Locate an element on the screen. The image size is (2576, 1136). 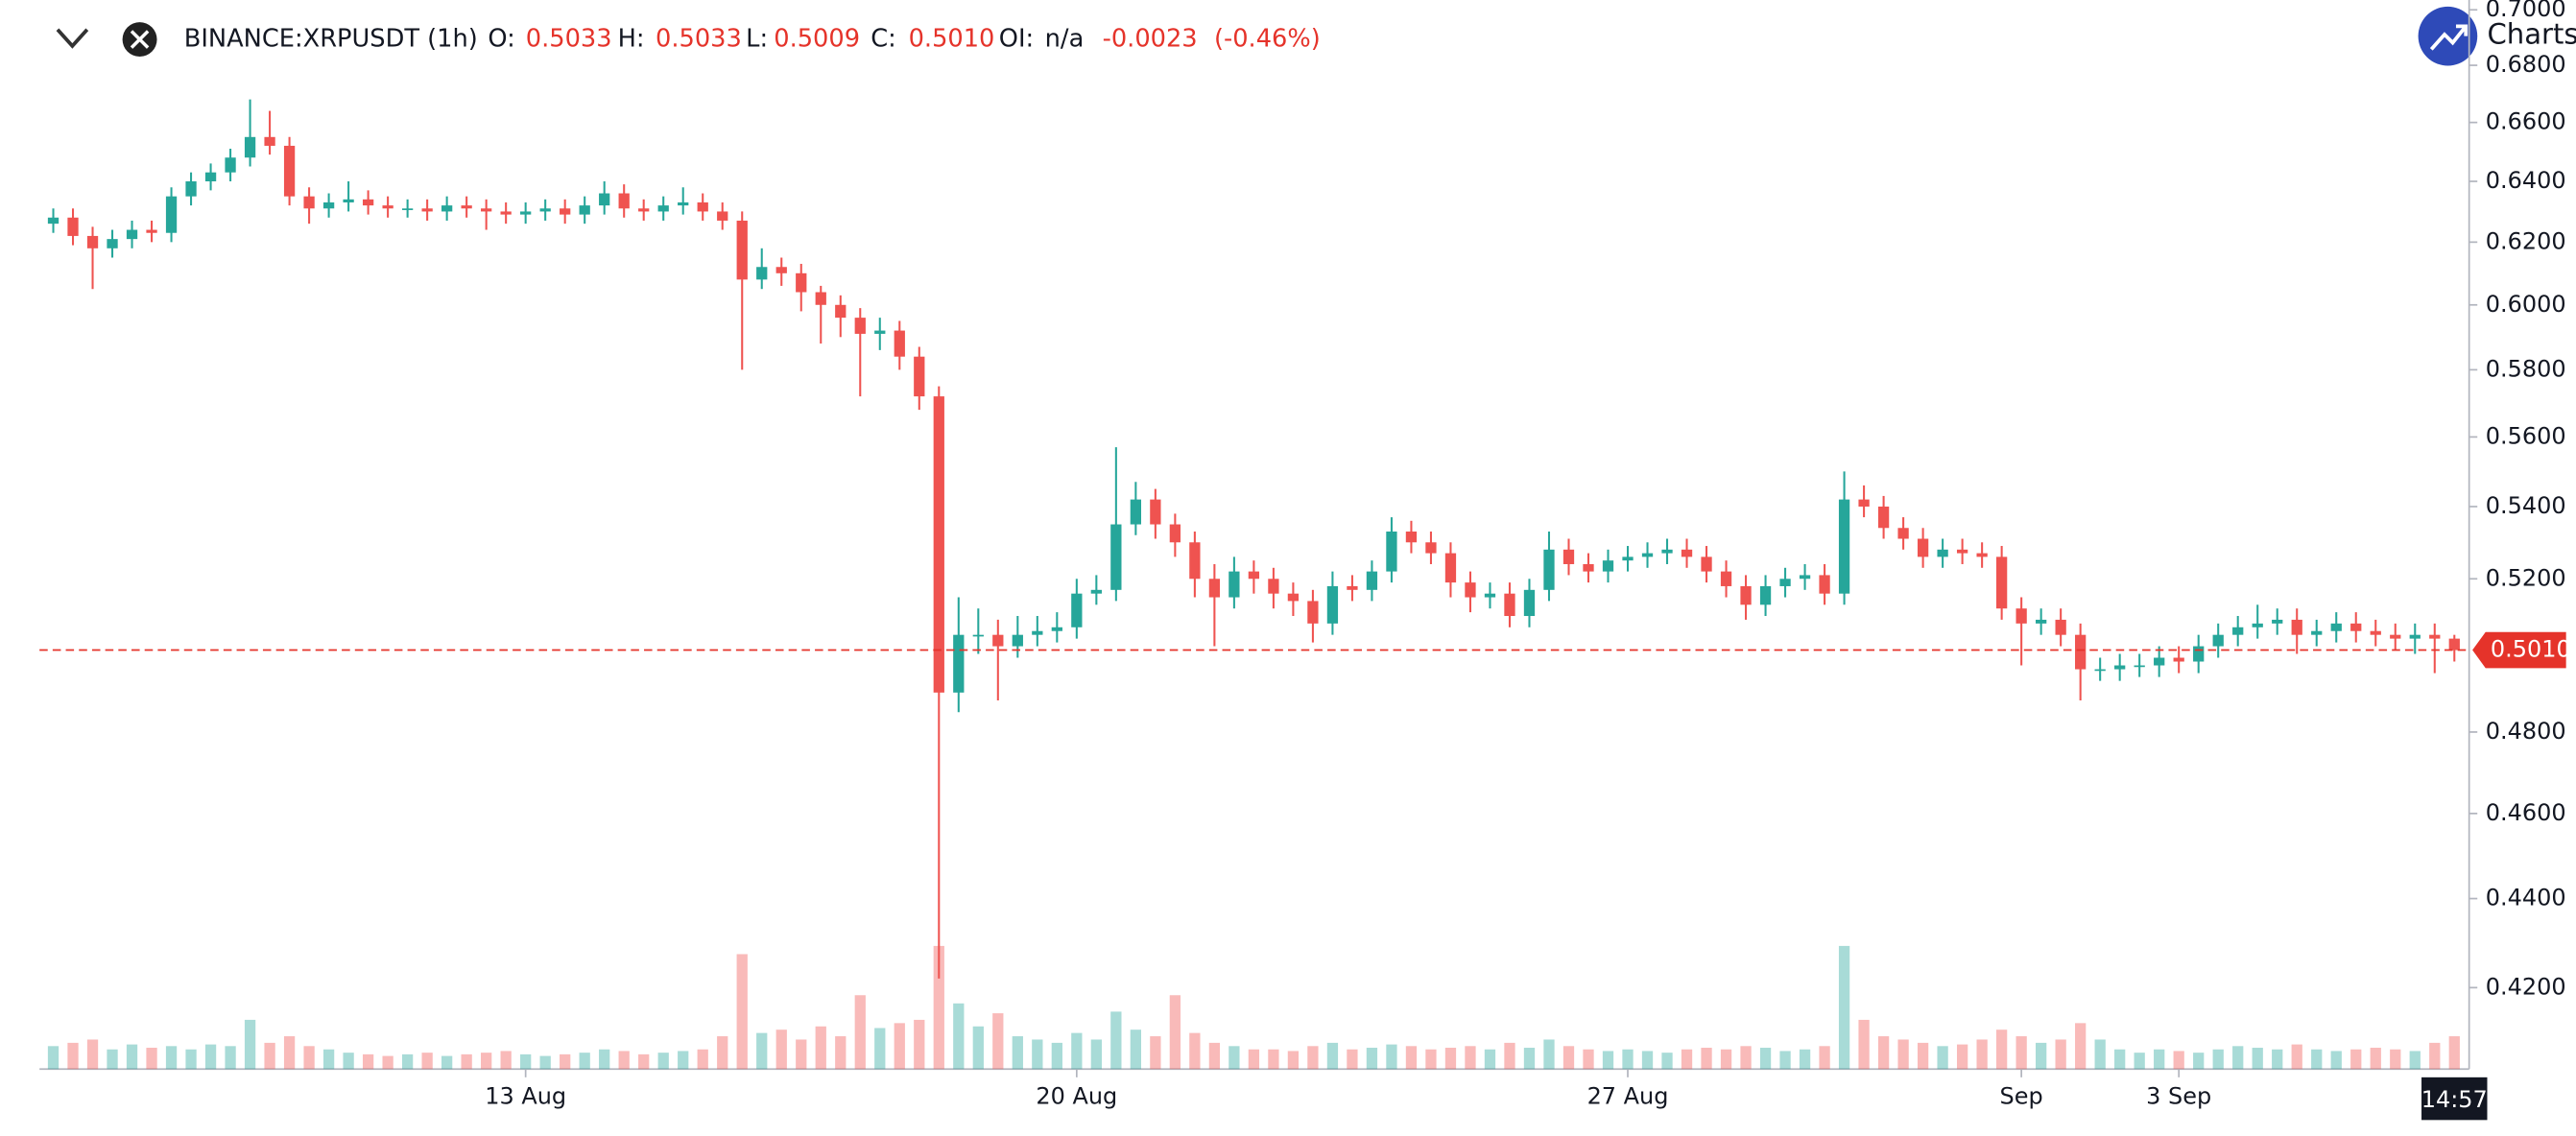
y-tick-label: 0.6400 is located at coordinates (2526, 180).